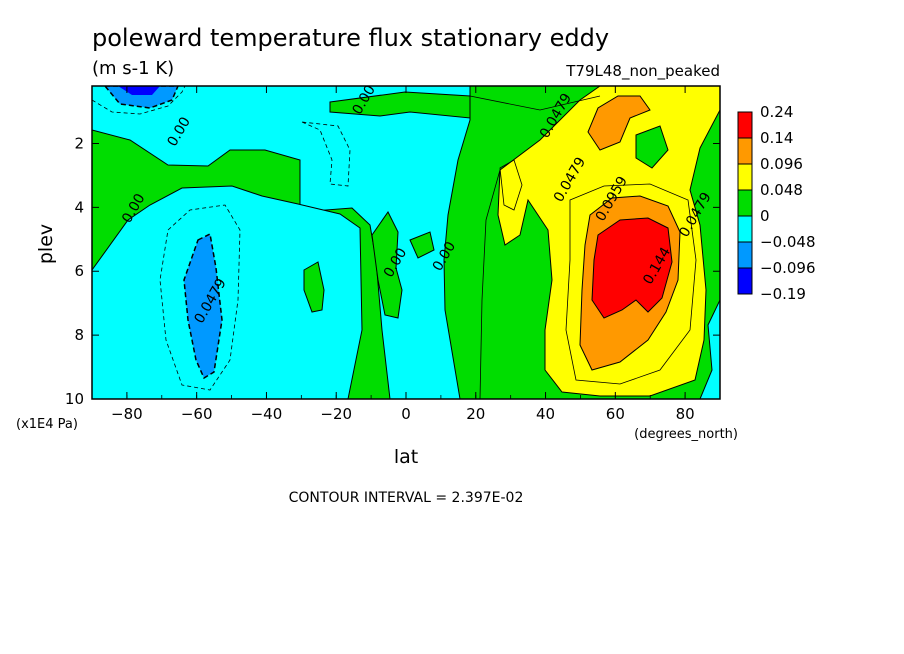 The width and height of the screenshot is (904, 654). What do you see at coordinates (788, 268) in the screenshot?
I see `colorbar-level-label: −0.096` at bounding box center [788, 268].